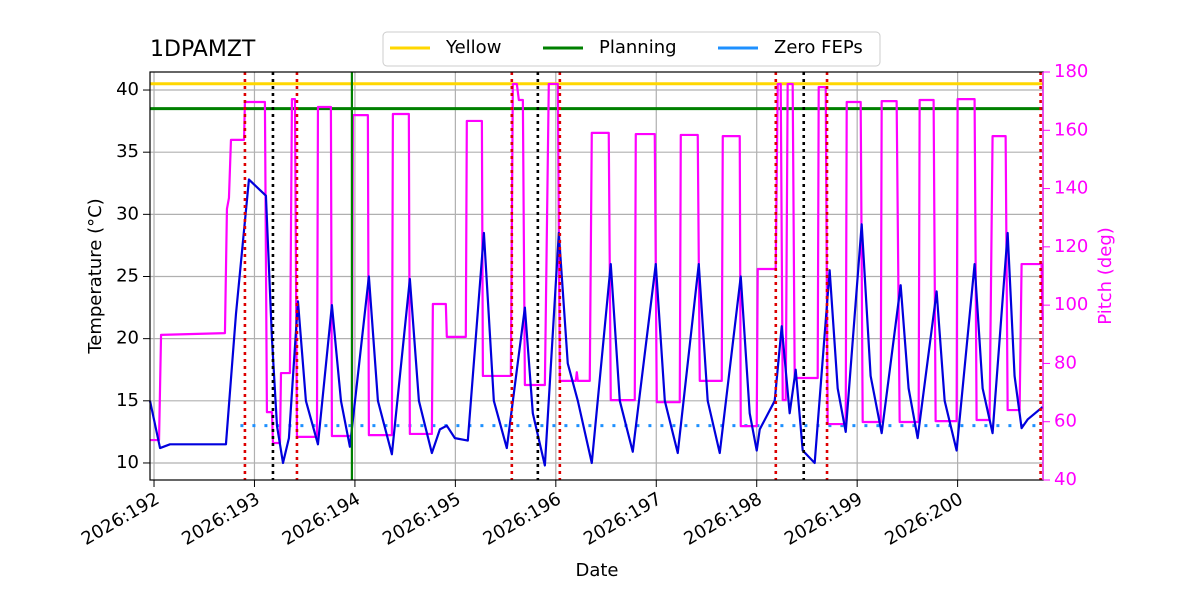 The height and width of the screenshot is (600, 1200). I want to click on y2-tick-label: 100, so click(1071, 304).